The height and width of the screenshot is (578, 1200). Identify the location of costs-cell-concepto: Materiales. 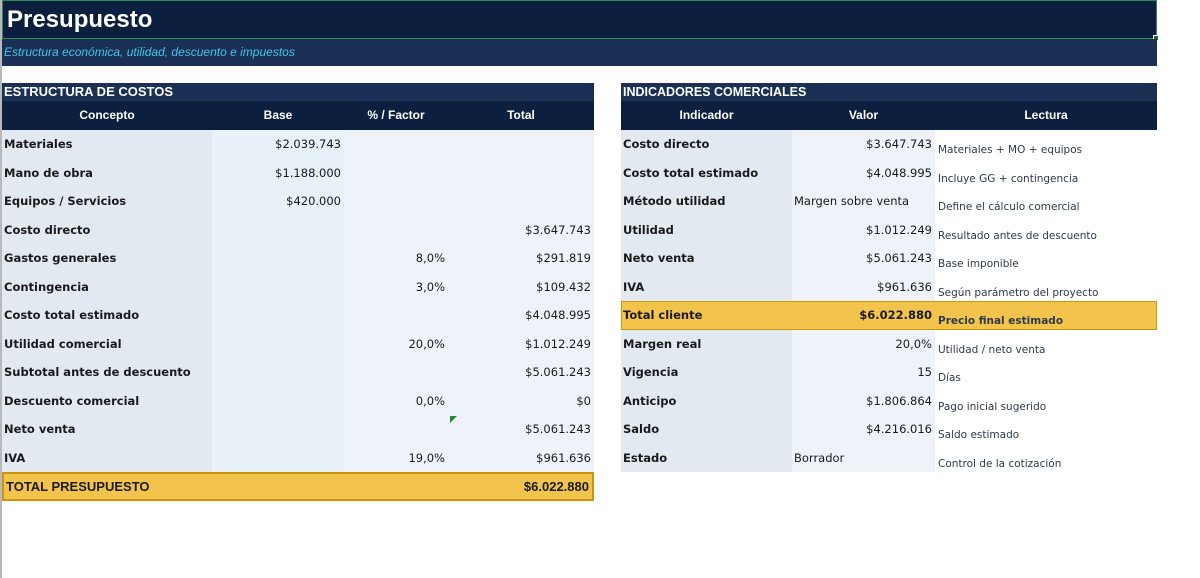
(107, 144).